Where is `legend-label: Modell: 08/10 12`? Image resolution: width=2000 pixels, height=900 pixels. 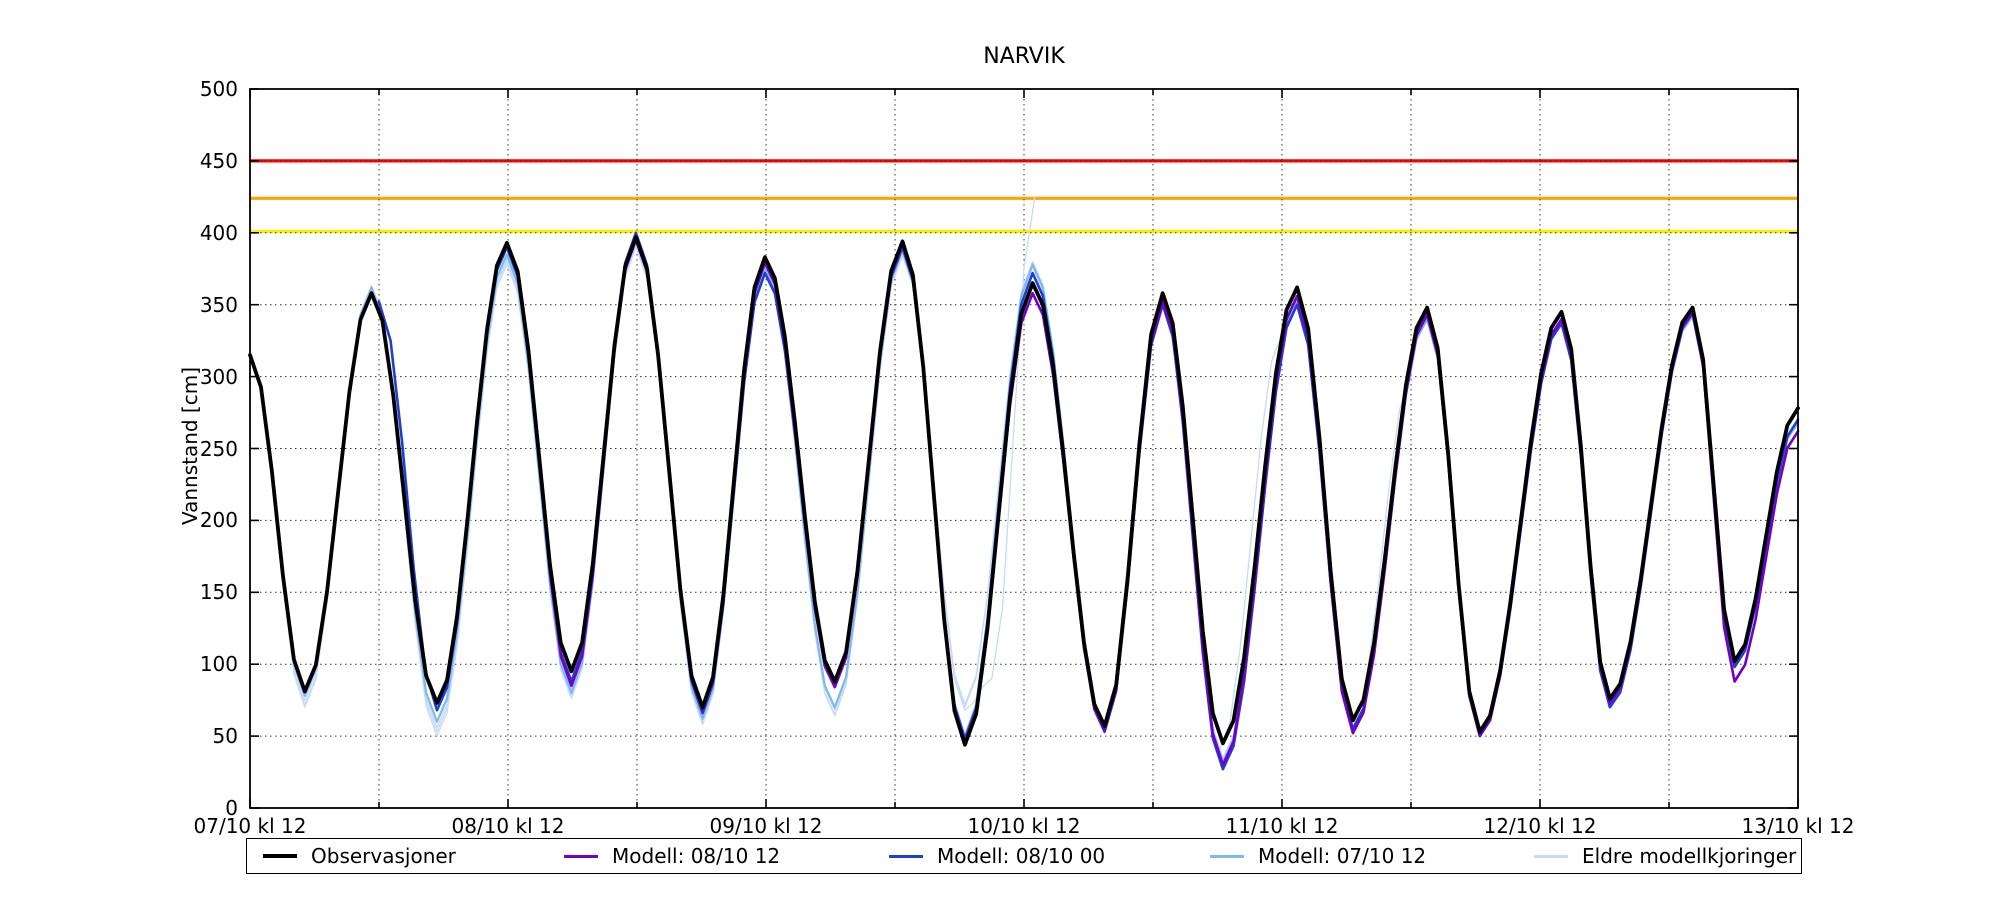 legend-label: Modell: 08/10 12 is located at coordinates (696, 856).